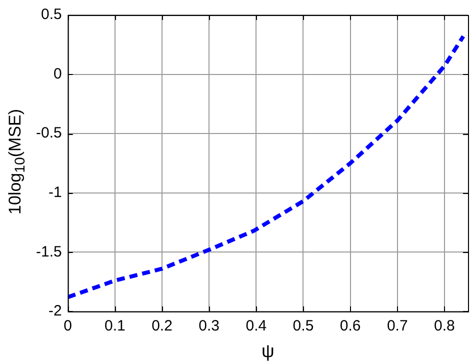 This screenshot has height=363, width=474. I want to click on x-tick-label: 0.5, so click(303, 326).